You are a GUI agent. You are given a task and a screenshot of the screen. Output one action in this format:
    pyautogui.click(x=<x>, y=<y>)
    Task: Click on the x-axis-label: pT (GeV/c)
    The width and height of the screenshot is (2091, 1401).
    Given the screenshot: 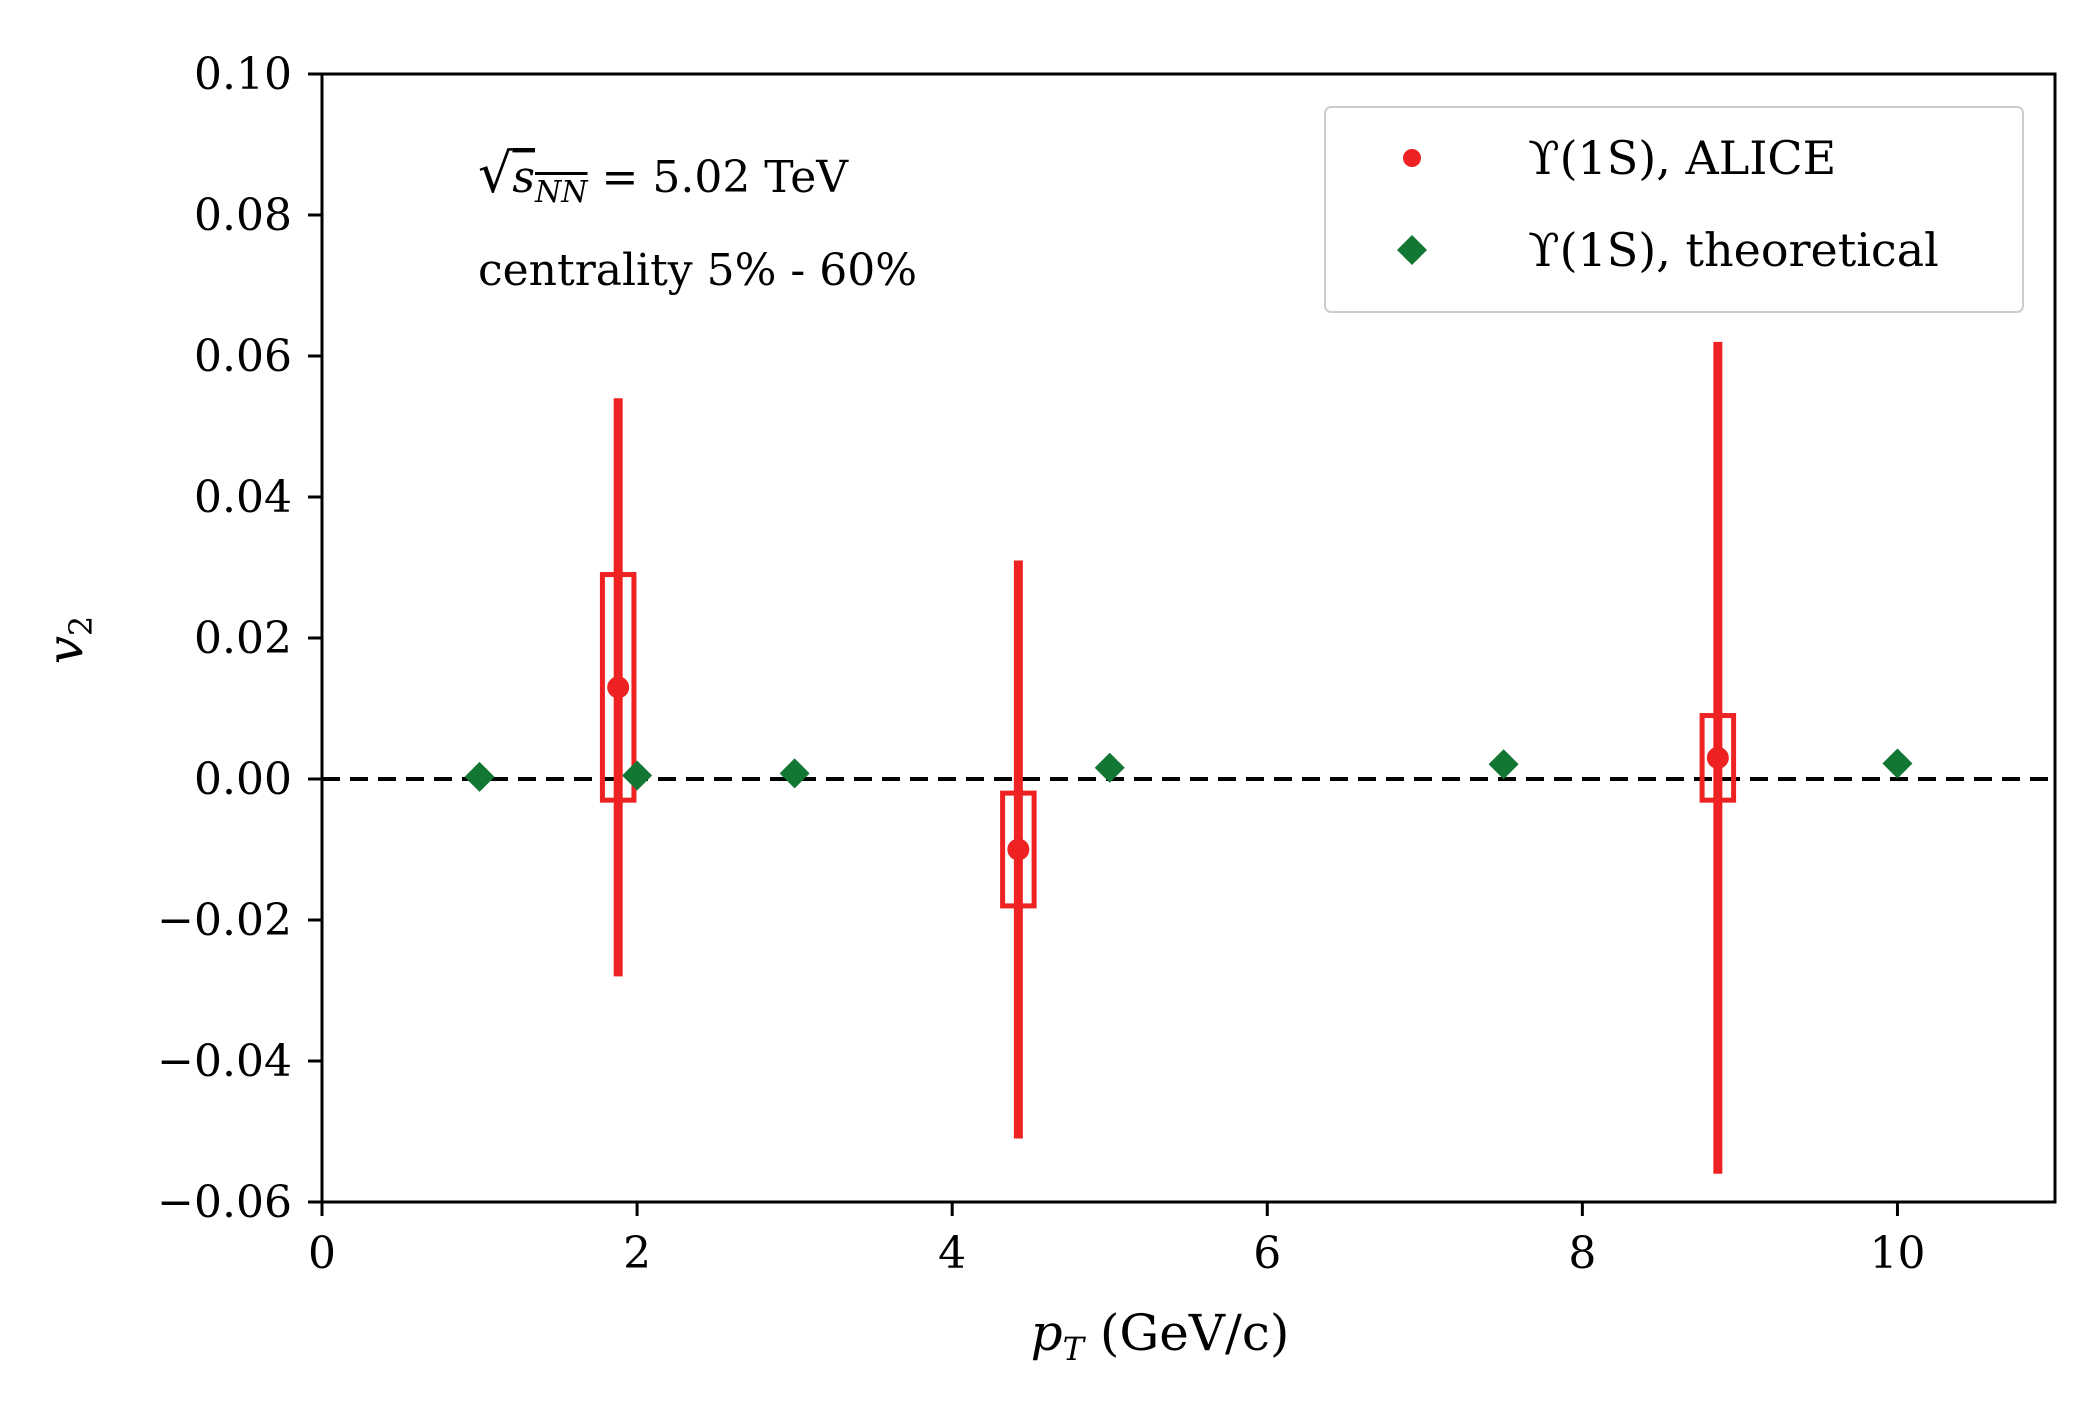 What is the action you would take?
    pyautogui.click(x=1160, y=1336)
    